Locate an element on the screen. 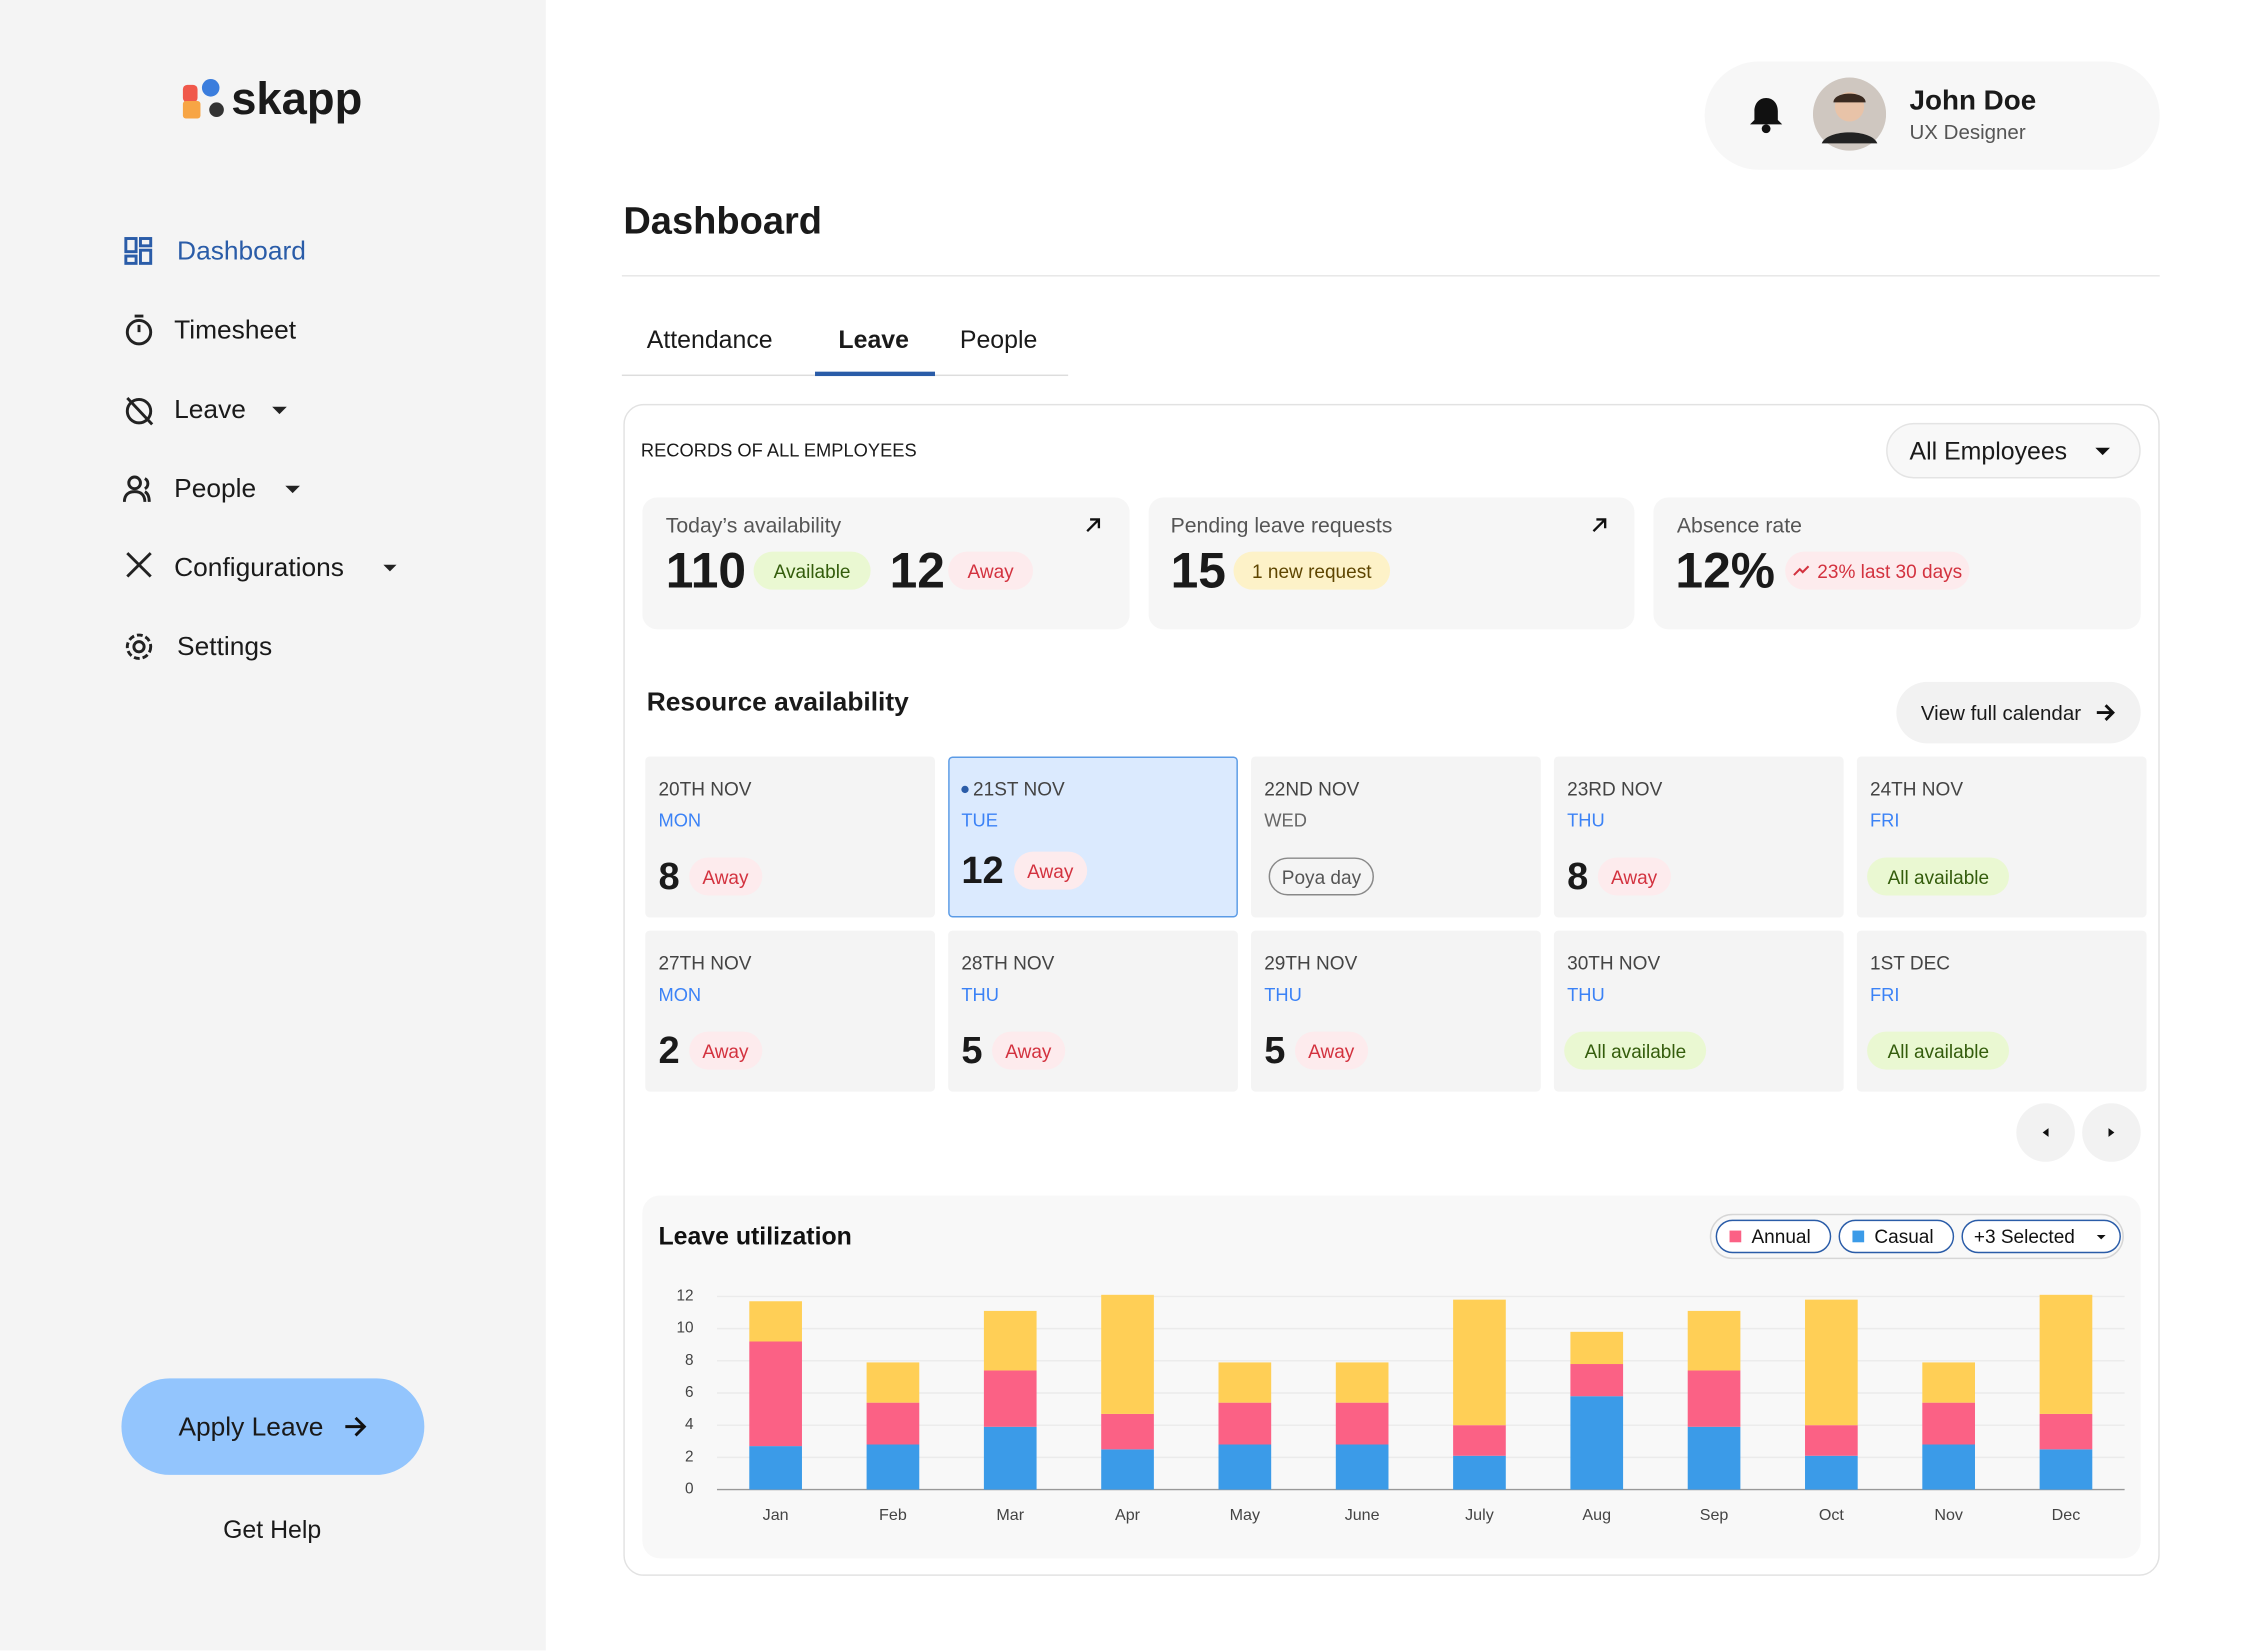 The image size is (2268, 1651). day-date: 23RD NOV is located at coordinates (1615, 788).